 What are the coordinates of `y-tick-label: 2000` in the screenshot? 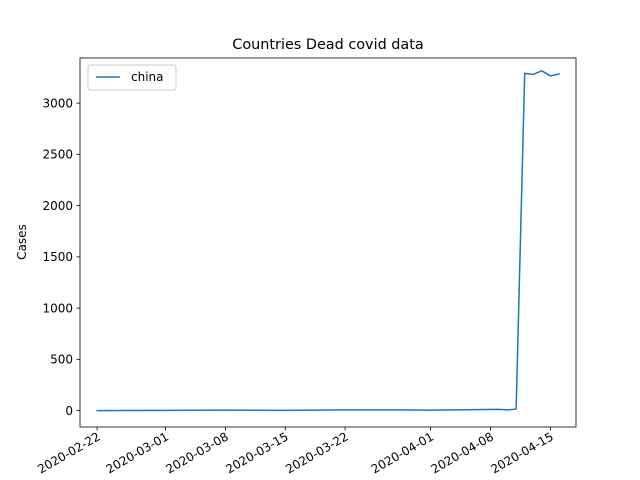 It's located at (57, 206).